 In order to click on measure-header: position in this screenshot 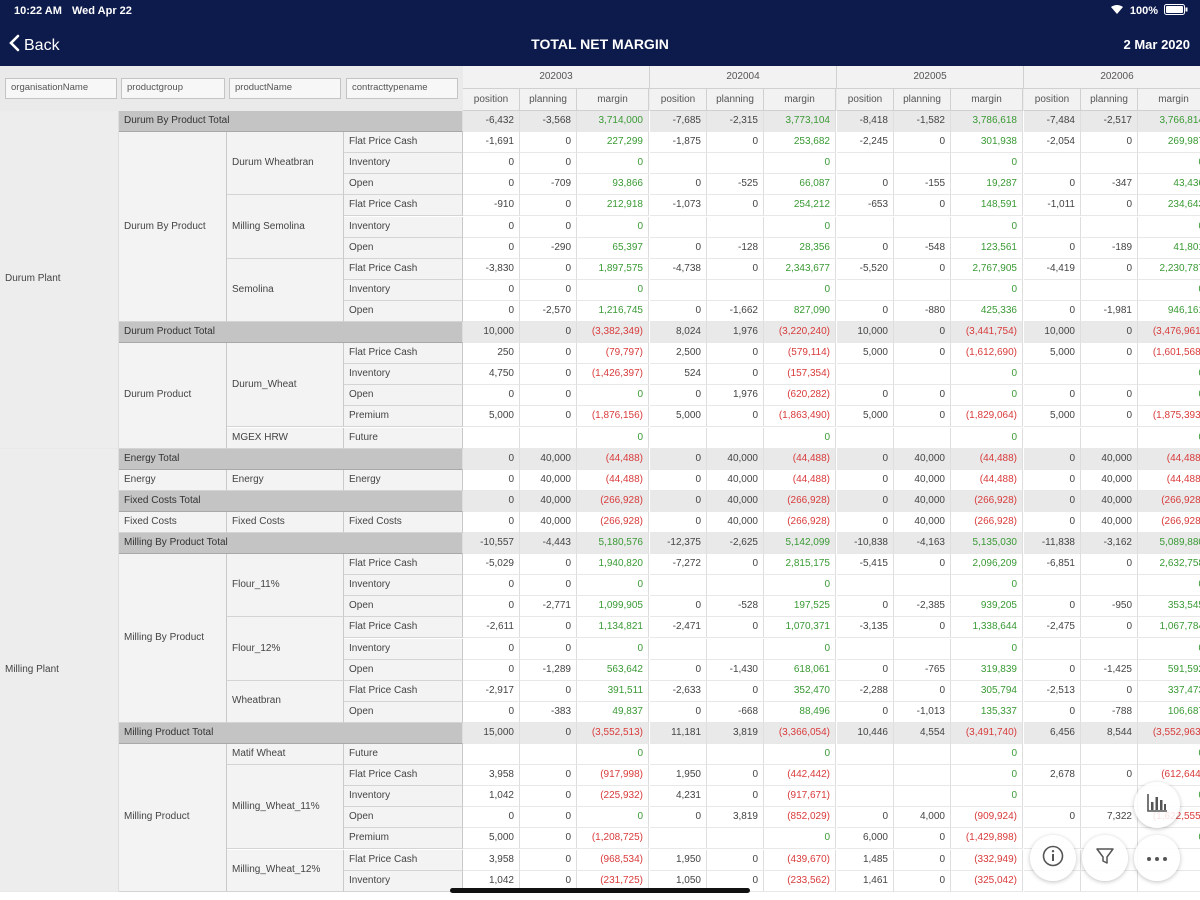, I will do `click(1052, 100)`.